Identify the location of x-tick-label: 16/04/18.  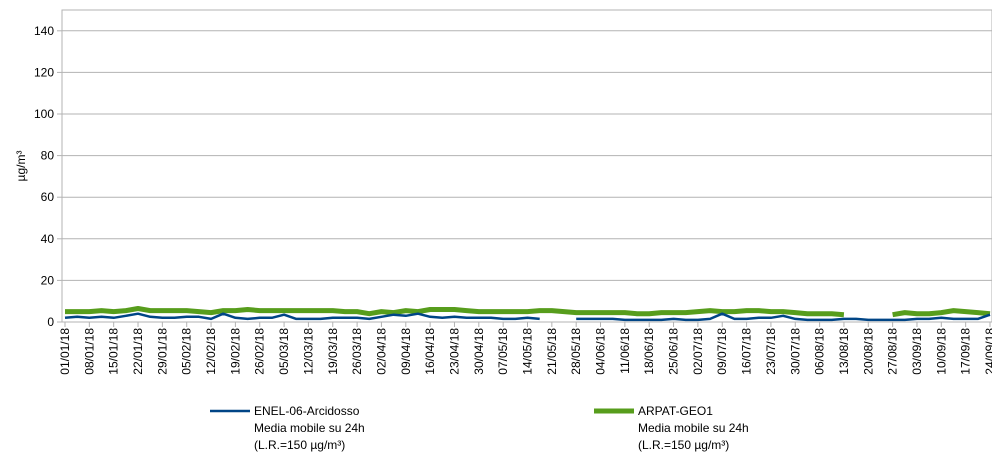
(430, 351).